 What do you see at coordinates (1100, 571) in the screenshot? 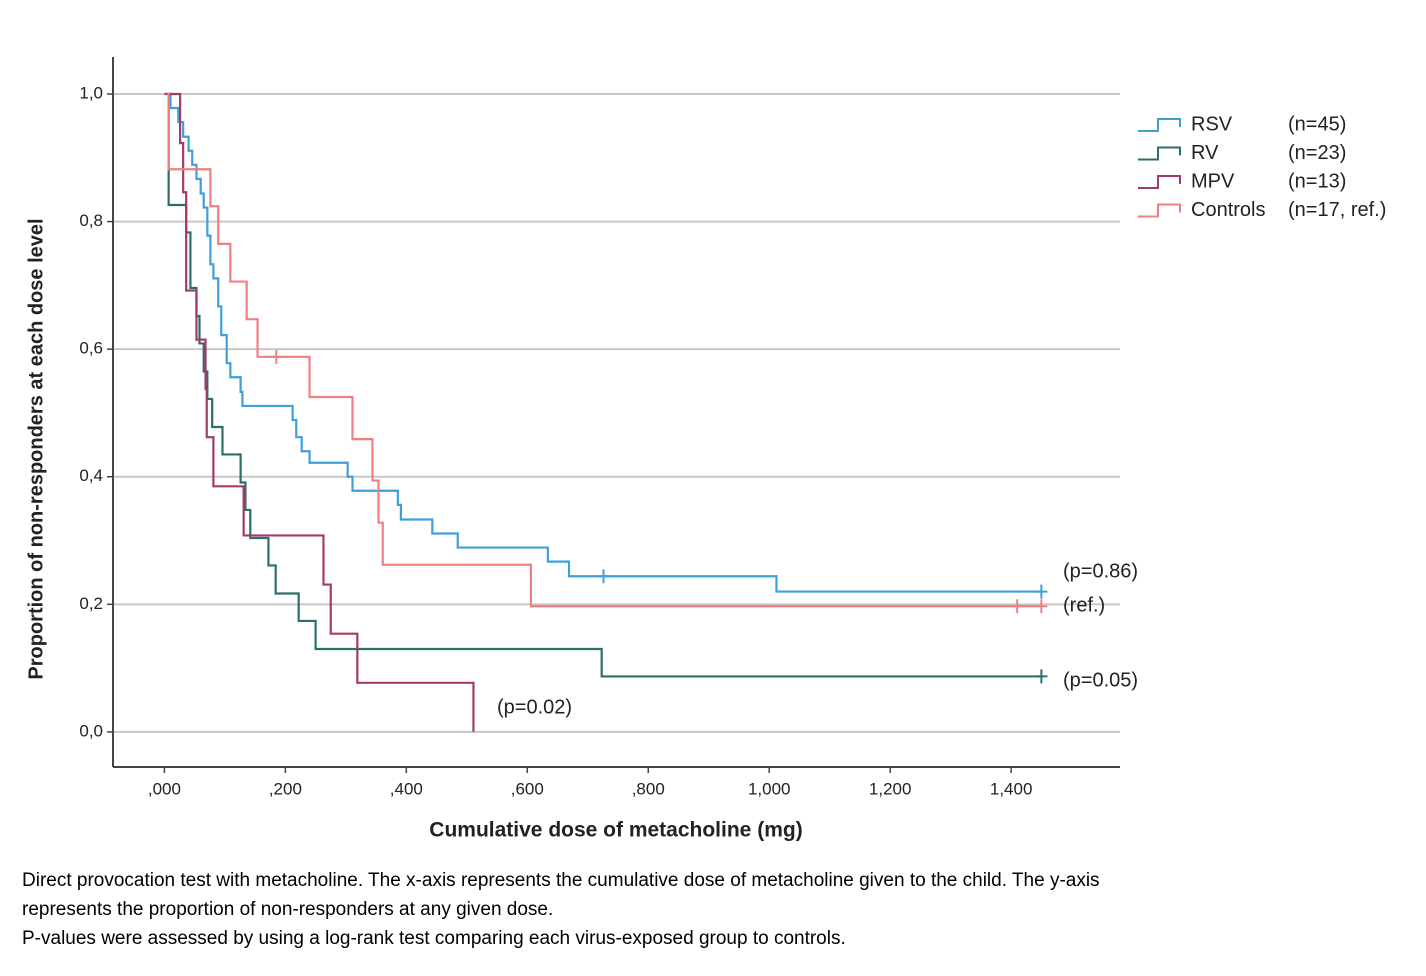
I see `p-value-label: (p=0.86)` at bounding box center [1100, 571].